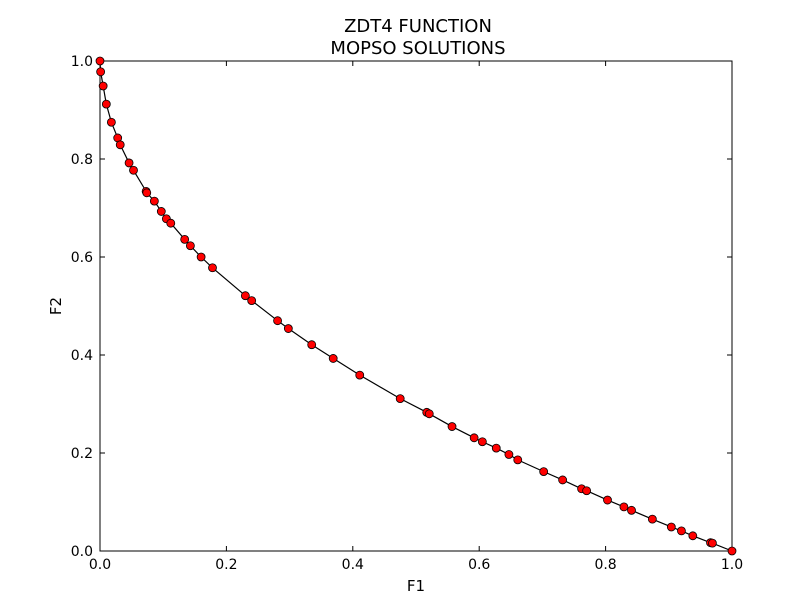 The width and height of the screenshot is (812, 612). I want to click on x-tick-label: 1.0, so click(732, 565).